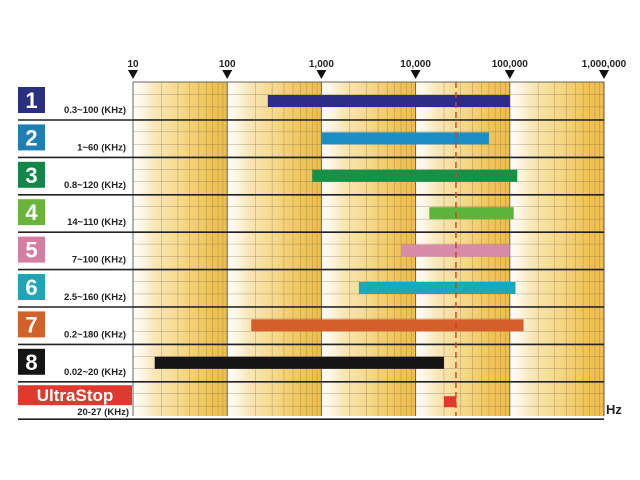 Image resolution: width=640 pixels, height=480 pixels. I want to click on x-tick-label: 10,000, so click(415, 64).